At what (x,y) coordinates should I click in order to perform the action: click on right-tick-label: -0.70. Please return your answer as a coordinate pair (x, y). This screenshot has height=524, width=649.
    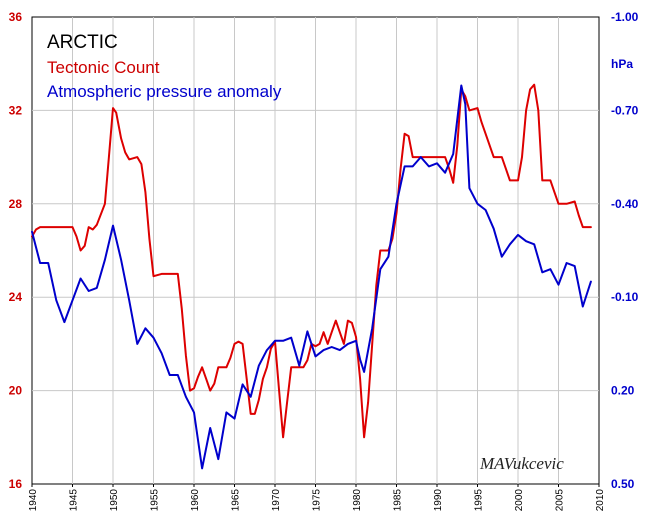
    Looking at the image, I should click on (625, 110).